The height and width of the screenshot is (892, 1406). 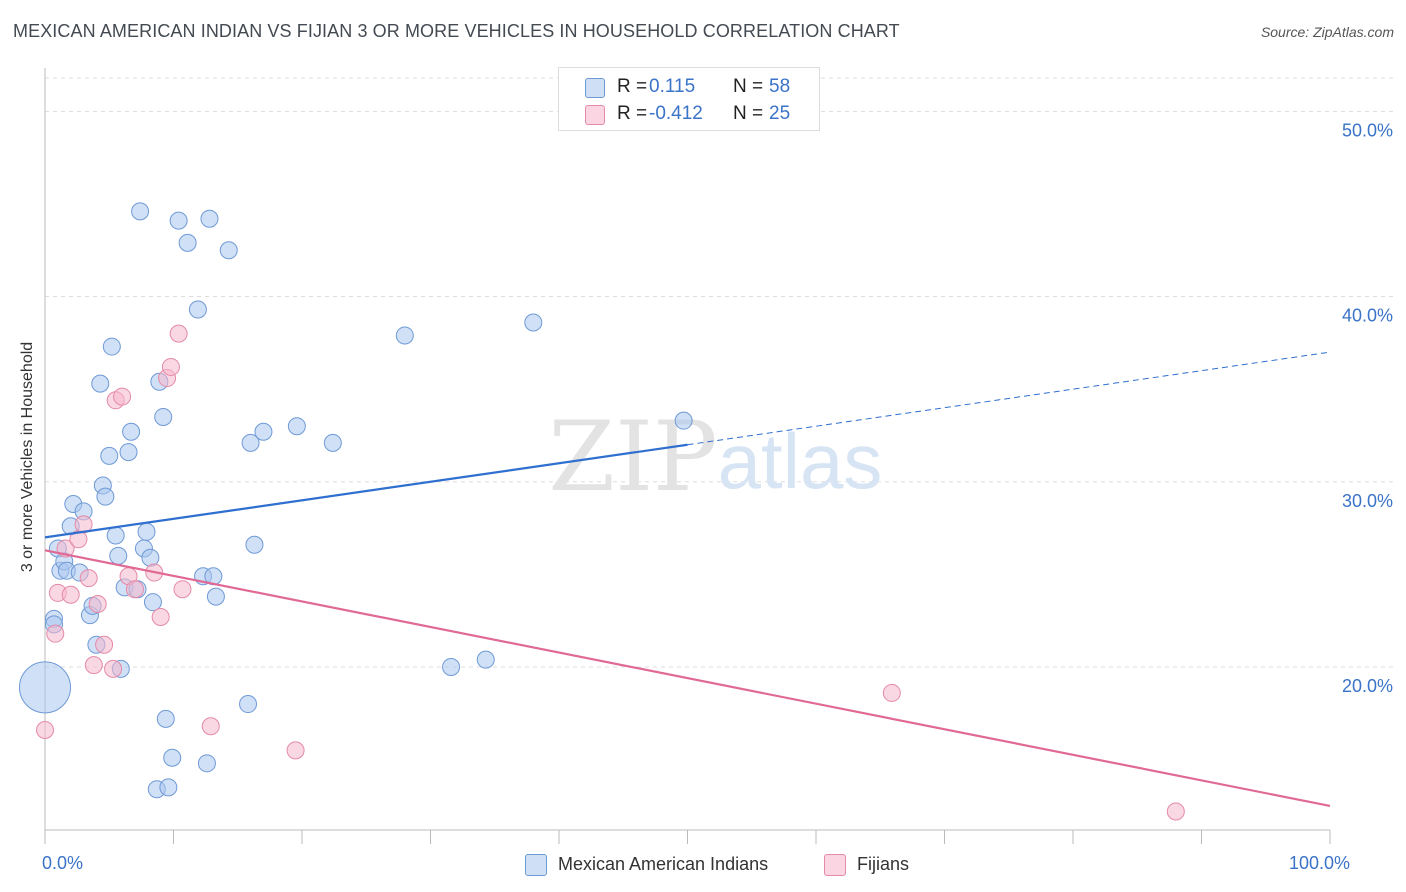 I want to click on correlation-legend: R = 0.115 N = 58 R = -0.412 N = 25, so click(x=689, y=99).